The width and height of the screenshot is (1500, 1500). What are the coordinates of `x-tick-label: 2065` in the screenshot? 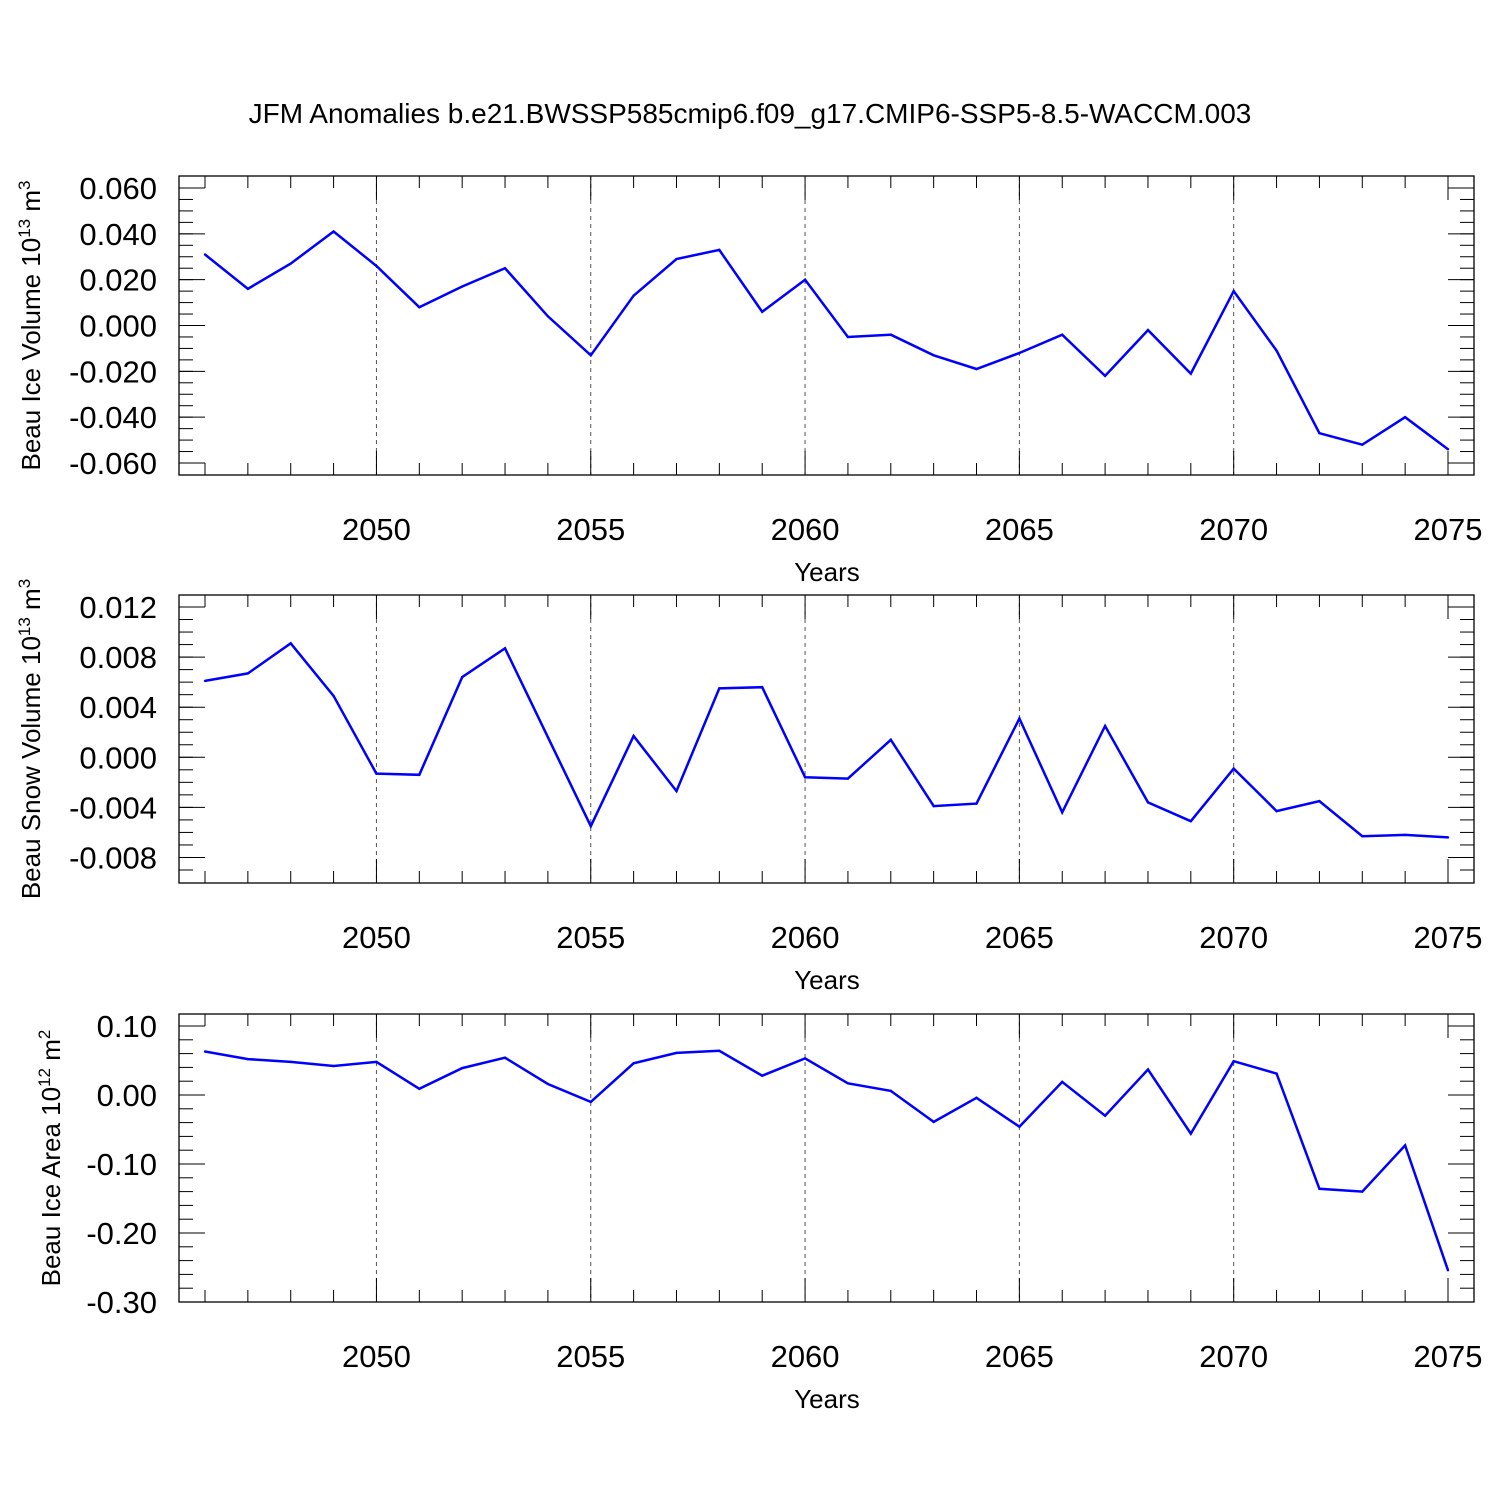 It's located at (1019, 937).